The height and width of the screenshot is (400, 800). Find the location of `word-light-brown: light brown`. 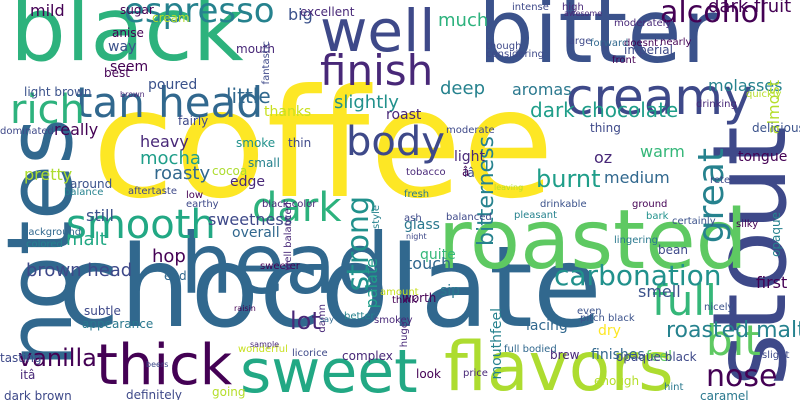

word-light-brown: light brown is located at coordinates (58, 92).